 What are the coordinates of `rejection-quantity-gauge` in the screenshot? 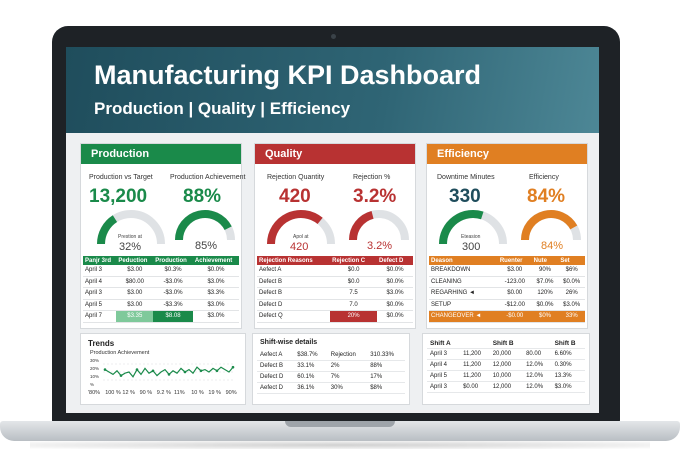 It's located at (301, 227).